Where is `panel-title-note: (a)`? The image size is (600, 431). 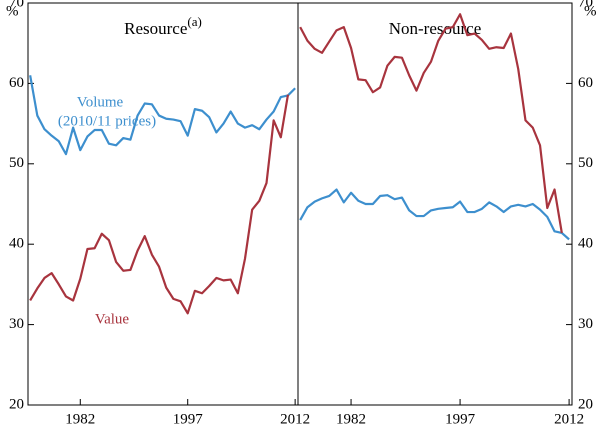 panel-title-note: (a) is located at coordinates (194, 21).